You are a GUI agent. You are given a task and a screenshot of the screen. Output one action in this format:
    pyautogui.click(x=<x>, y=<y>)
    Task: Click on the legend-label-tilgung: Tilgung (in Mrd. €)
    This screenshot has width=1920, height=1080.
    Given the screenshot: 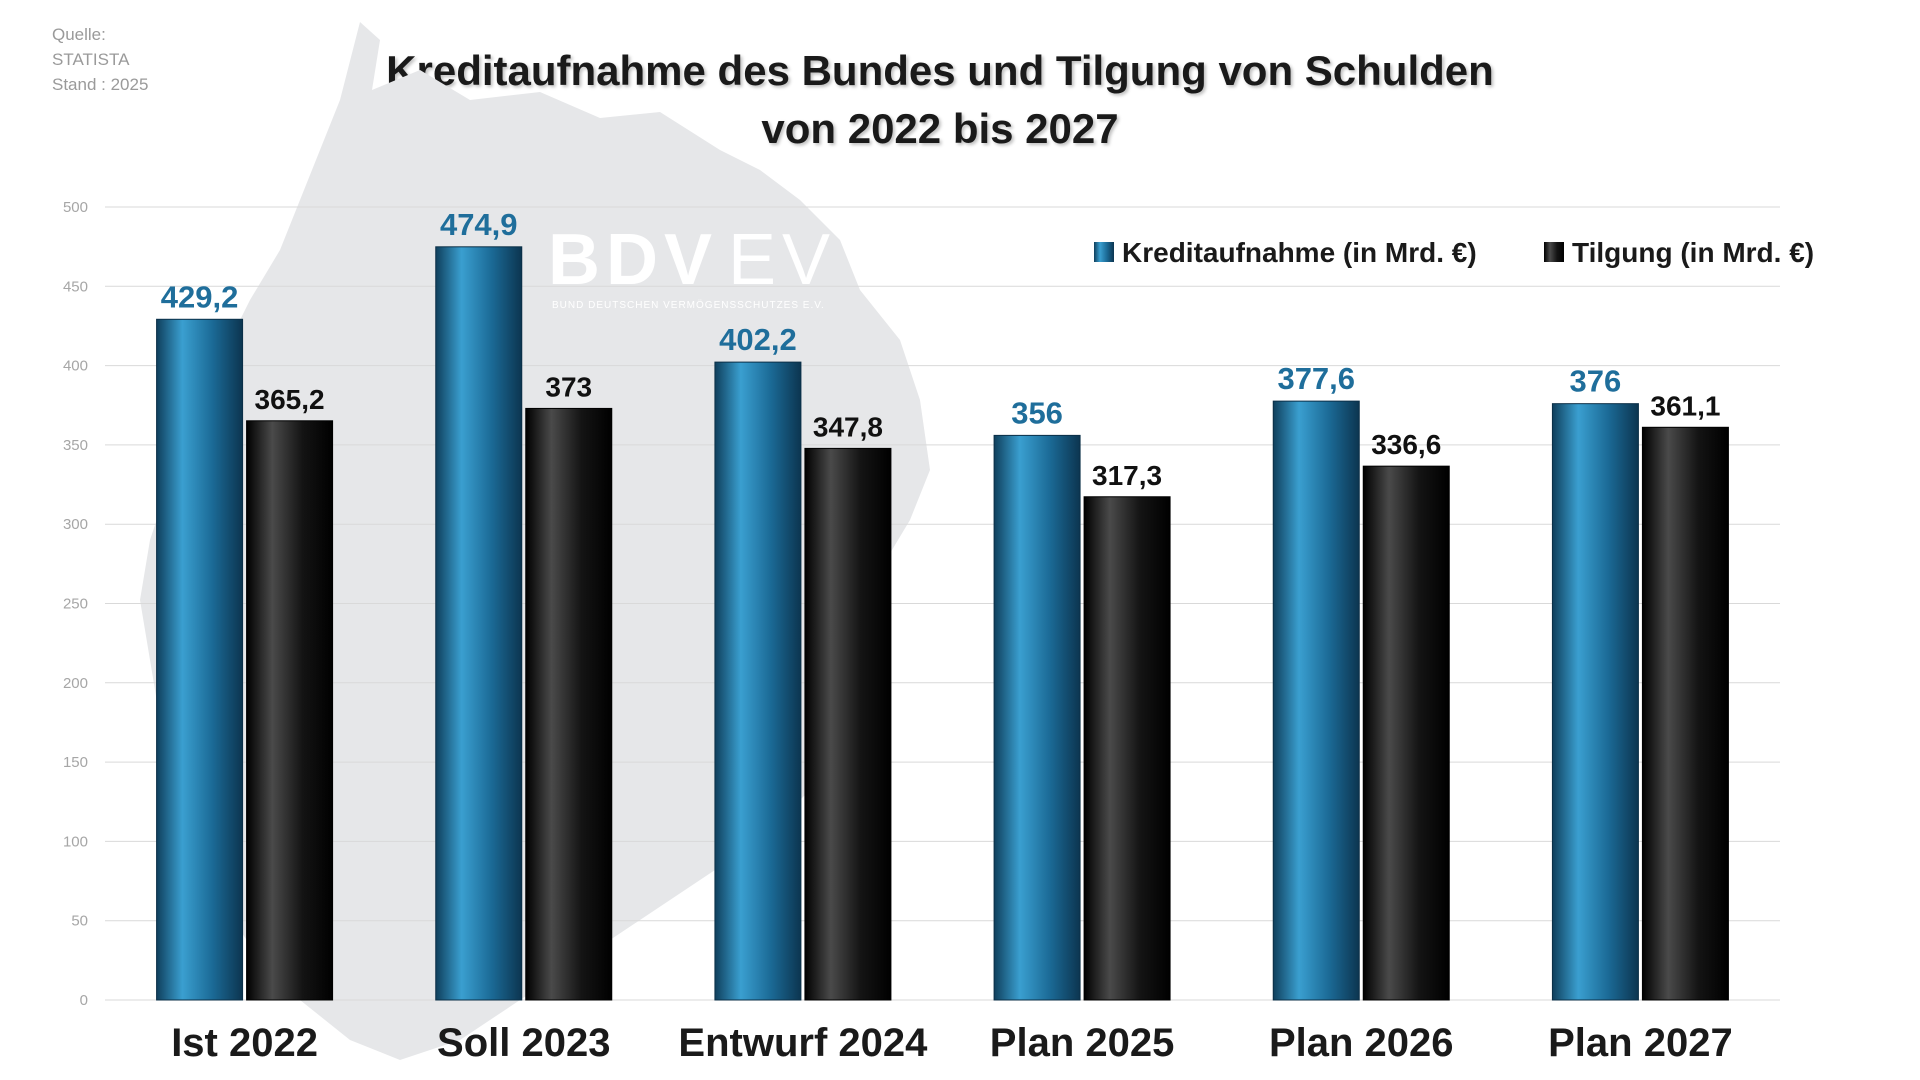 What is the action you would take?
    pyautogui.click(x=1693, y=252)
    